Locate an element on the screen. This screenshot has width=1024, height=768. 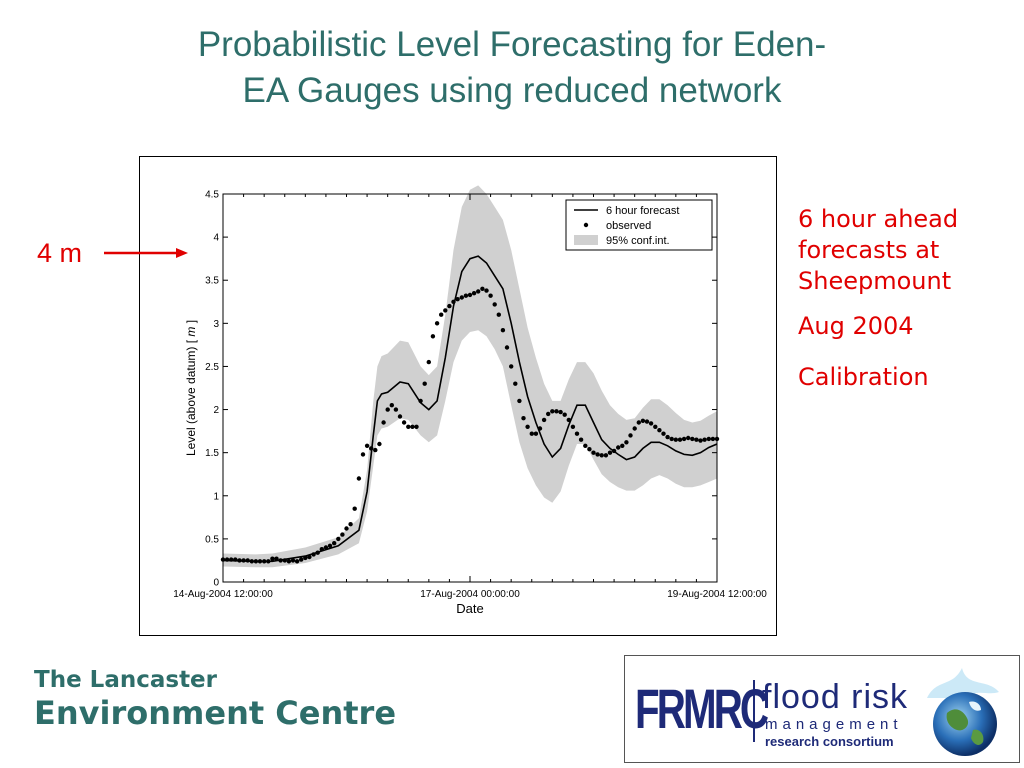
annotation-arrow-icon is located at coordinates (146, 253).